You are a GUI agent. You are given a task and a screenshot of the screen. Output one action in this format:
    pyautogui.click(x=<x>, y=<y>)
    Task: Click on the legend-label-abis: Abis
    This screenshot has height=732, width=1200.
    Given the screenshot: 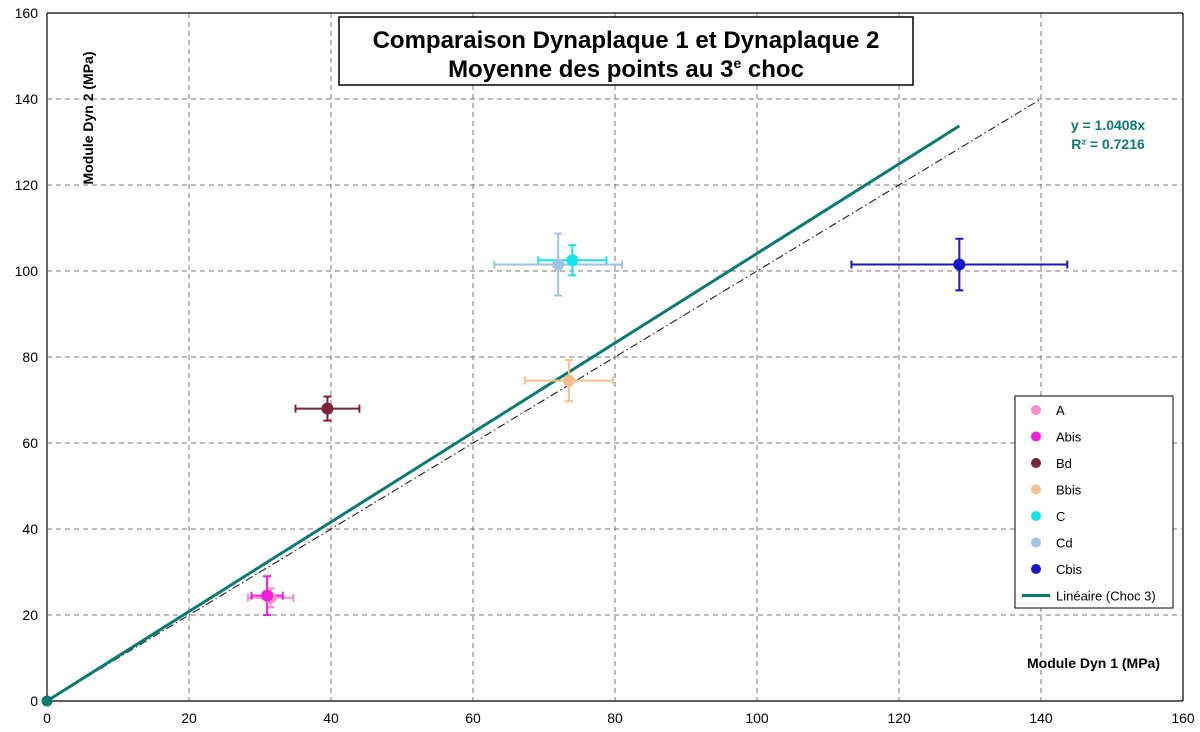 What is the action you would take?
    pyautogui.click(x=1069, y=437)
    